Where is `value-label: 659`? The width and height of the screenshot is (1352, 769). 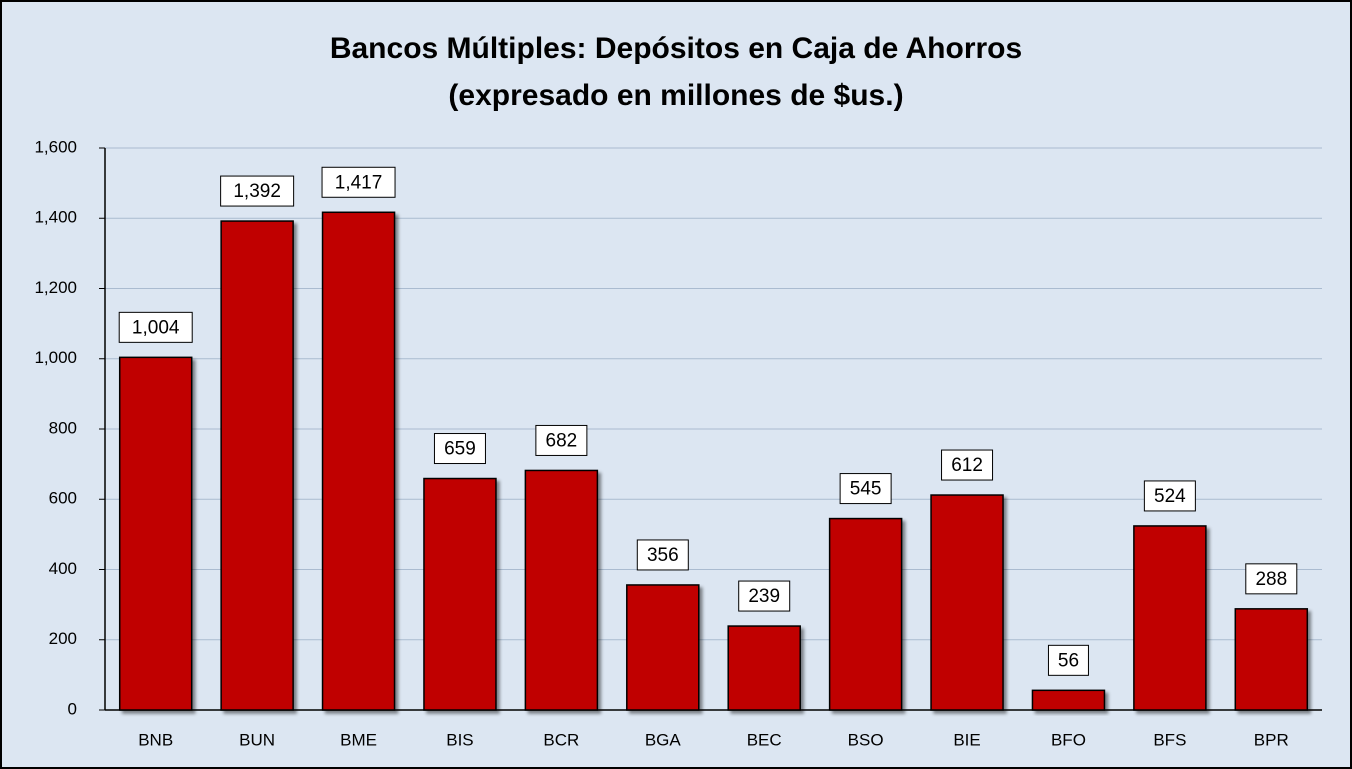 value-label: 659 is located at coordinates (460, 449).